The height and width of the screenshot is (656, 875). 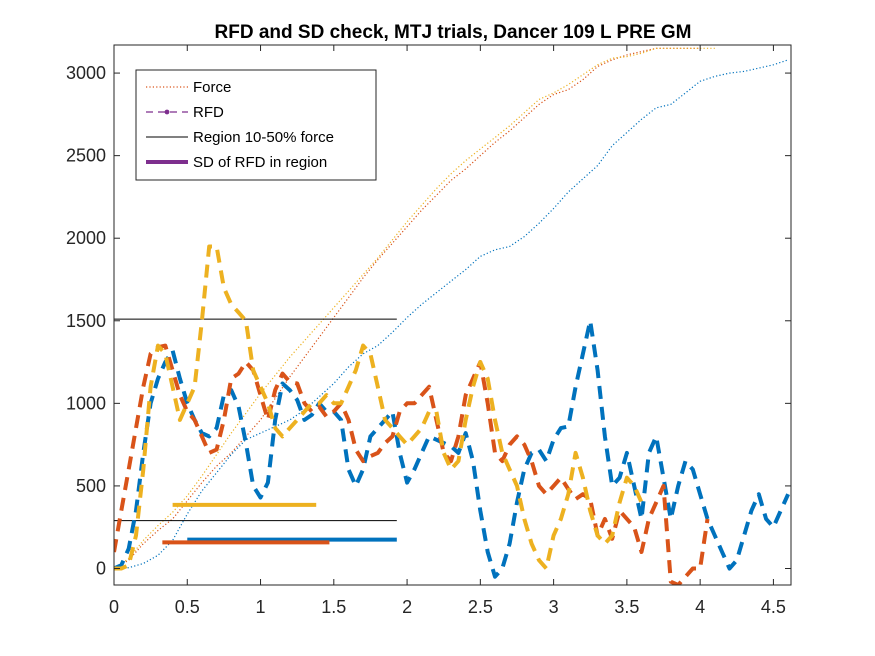 What do you see at coordinates (263, 137) in the screenshot?
I see `legend-label: Region 10-50% force` at bounding box center [263, 137].